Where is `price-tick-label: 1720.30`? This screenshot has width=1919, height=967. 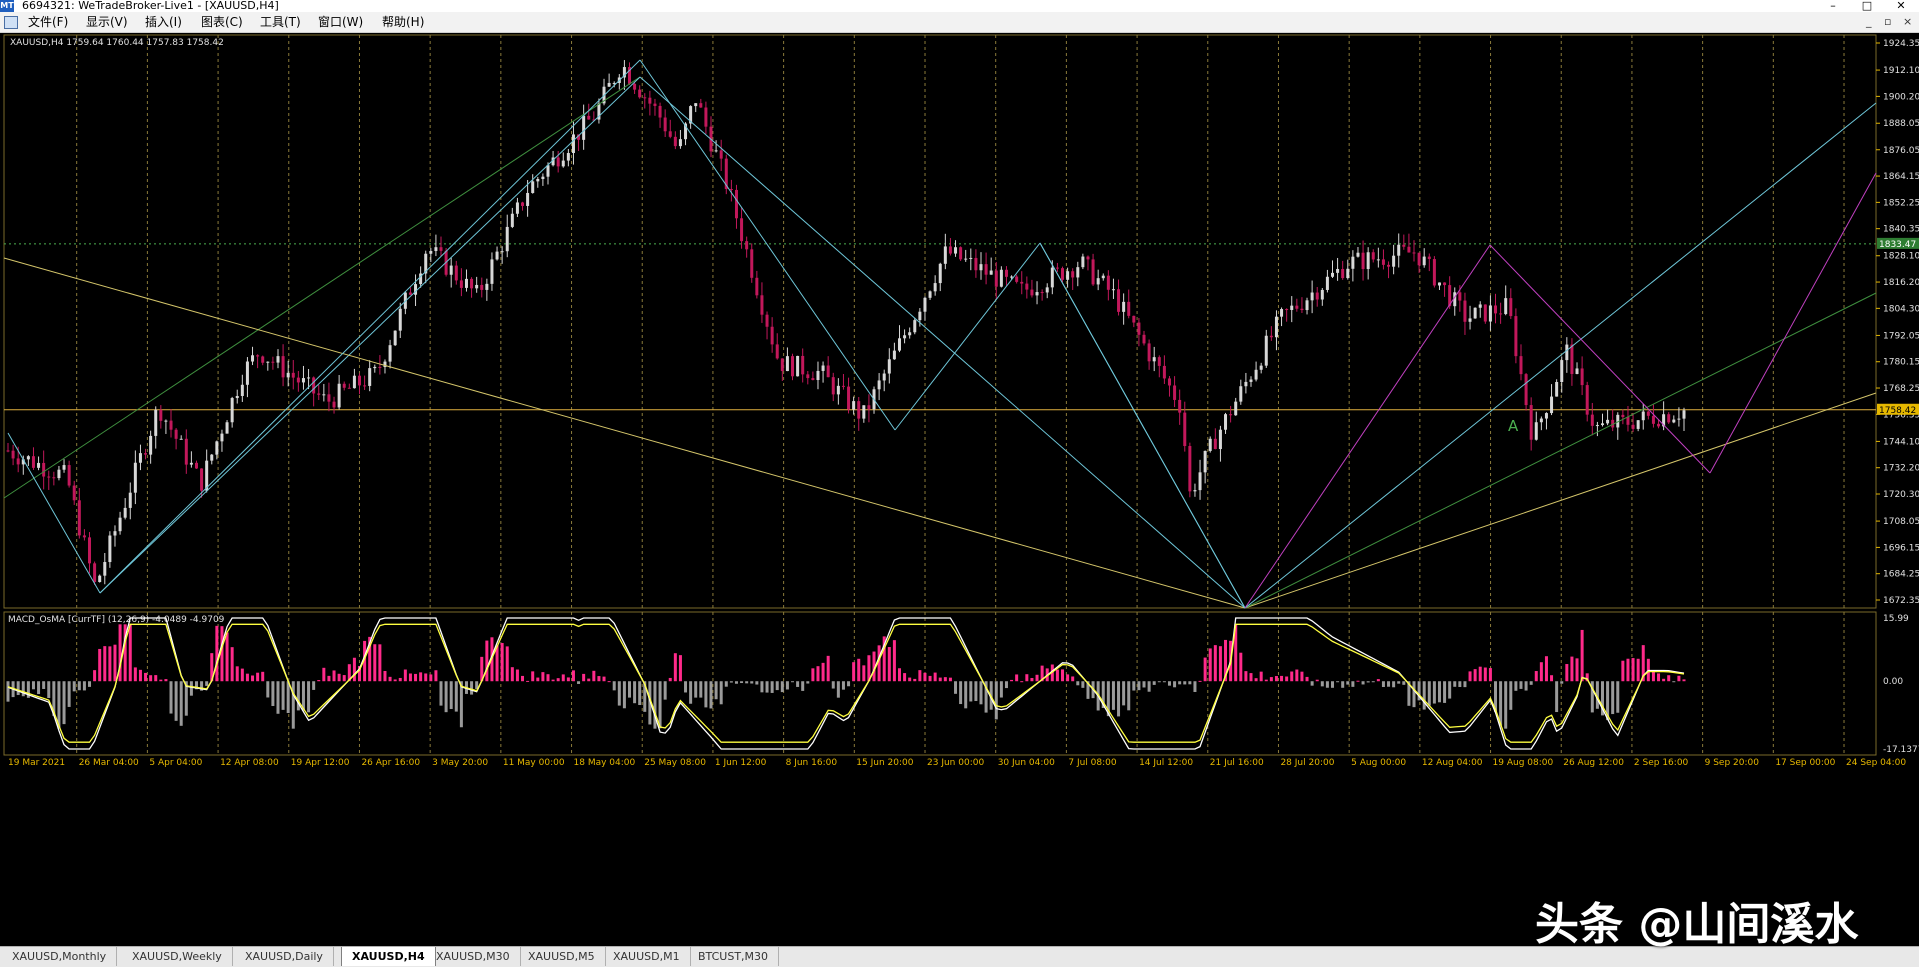 price-tick-label: 1720.30 is located at coordinates (1901, 495).